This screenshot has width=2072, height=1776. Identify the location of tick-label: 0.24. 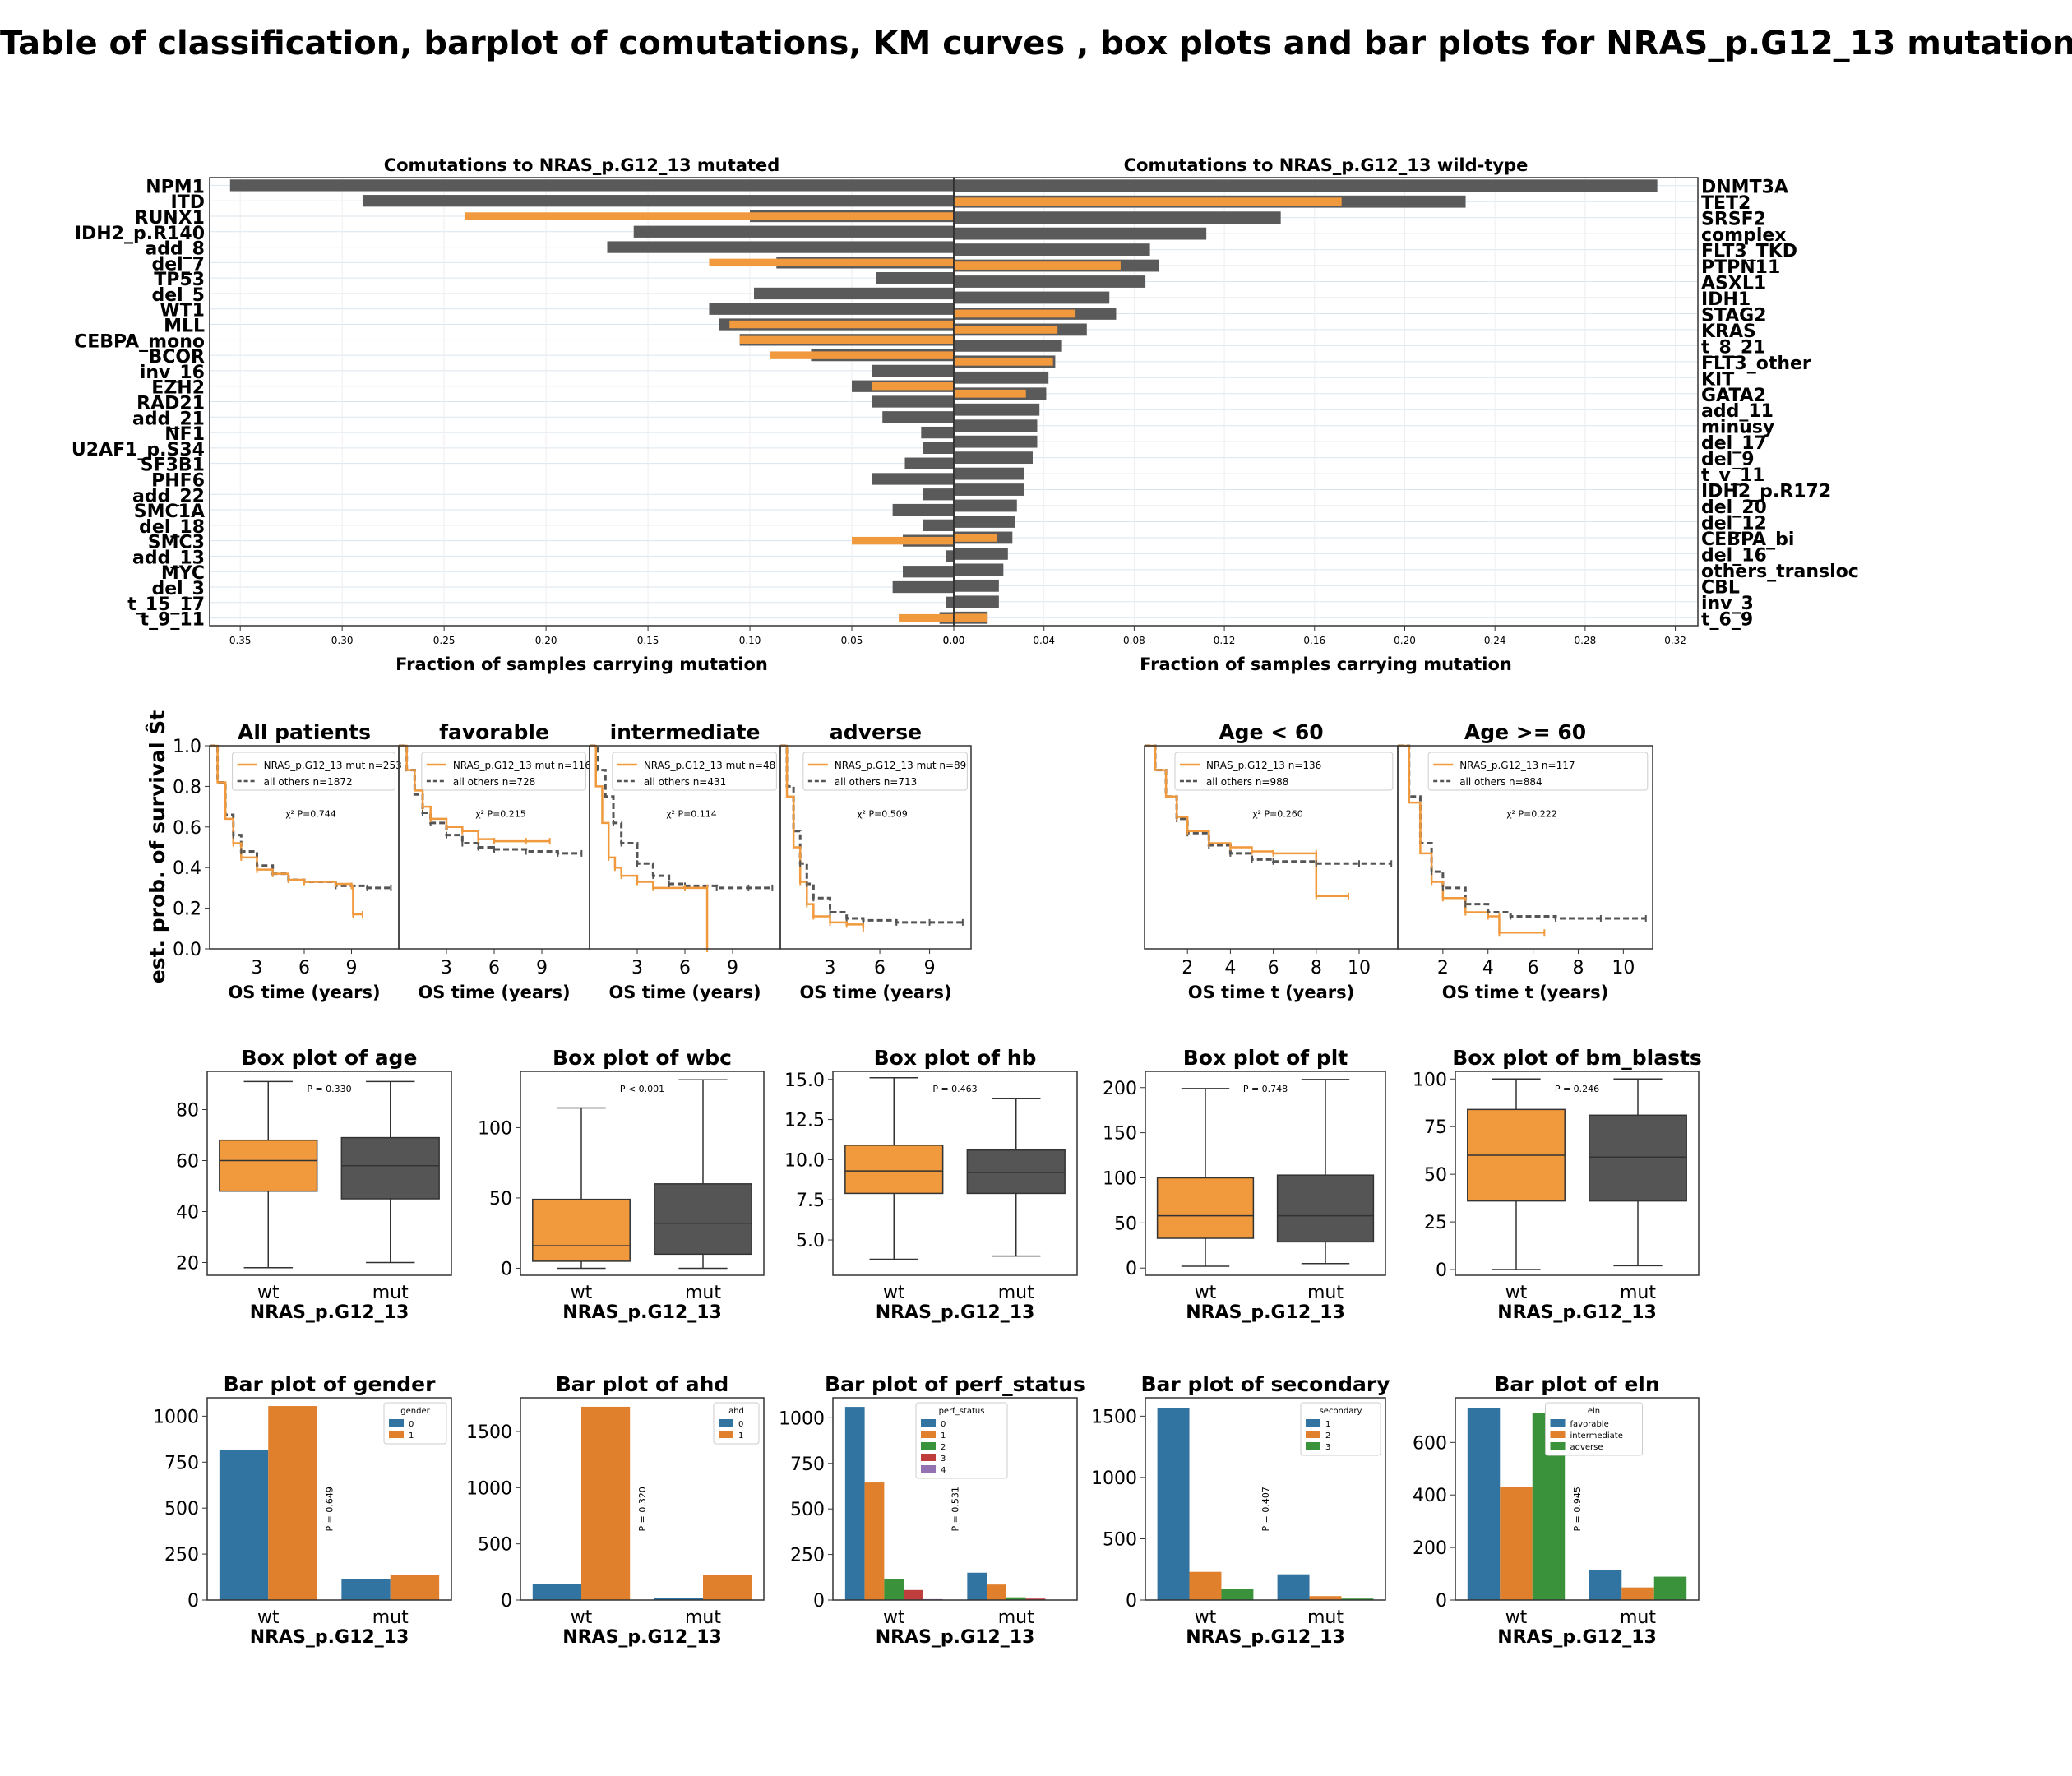
(1495, 640).